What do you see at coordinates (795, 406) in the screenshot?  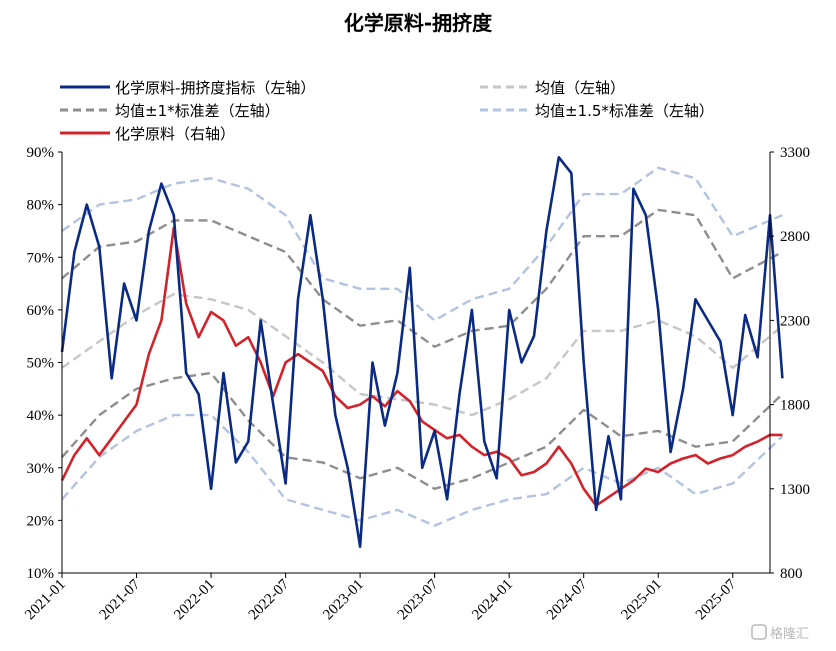 I see `y-right-tick-label: 1800` at bounding box center [795, 406].